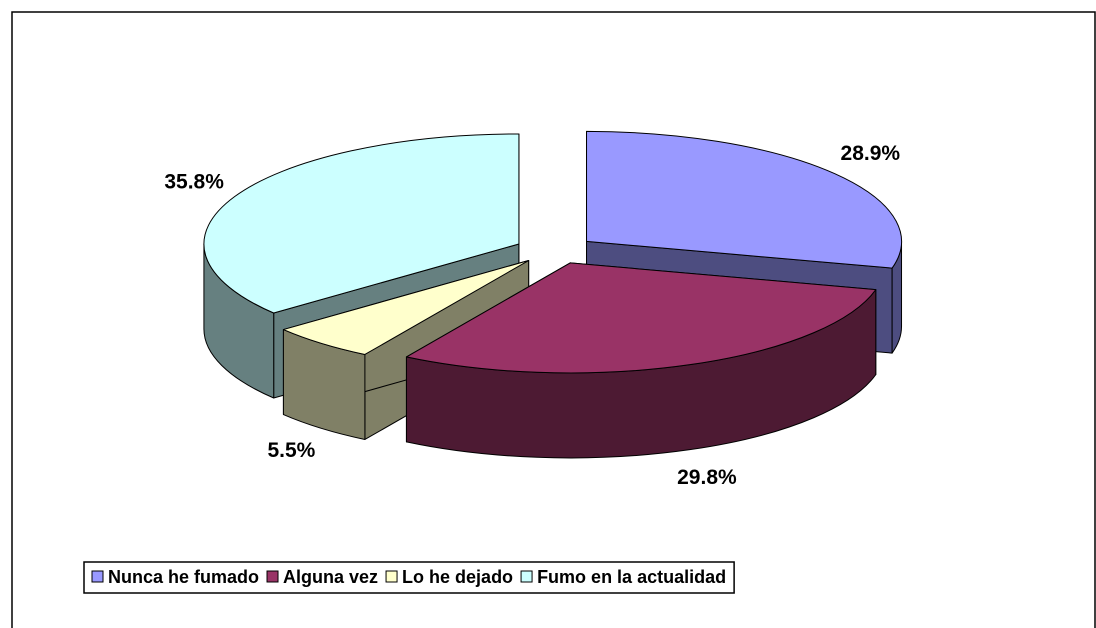 This screenshot has height=628, width=1096. I want to click on legend-label: Fumo en la actualidad, so click(631, 577).